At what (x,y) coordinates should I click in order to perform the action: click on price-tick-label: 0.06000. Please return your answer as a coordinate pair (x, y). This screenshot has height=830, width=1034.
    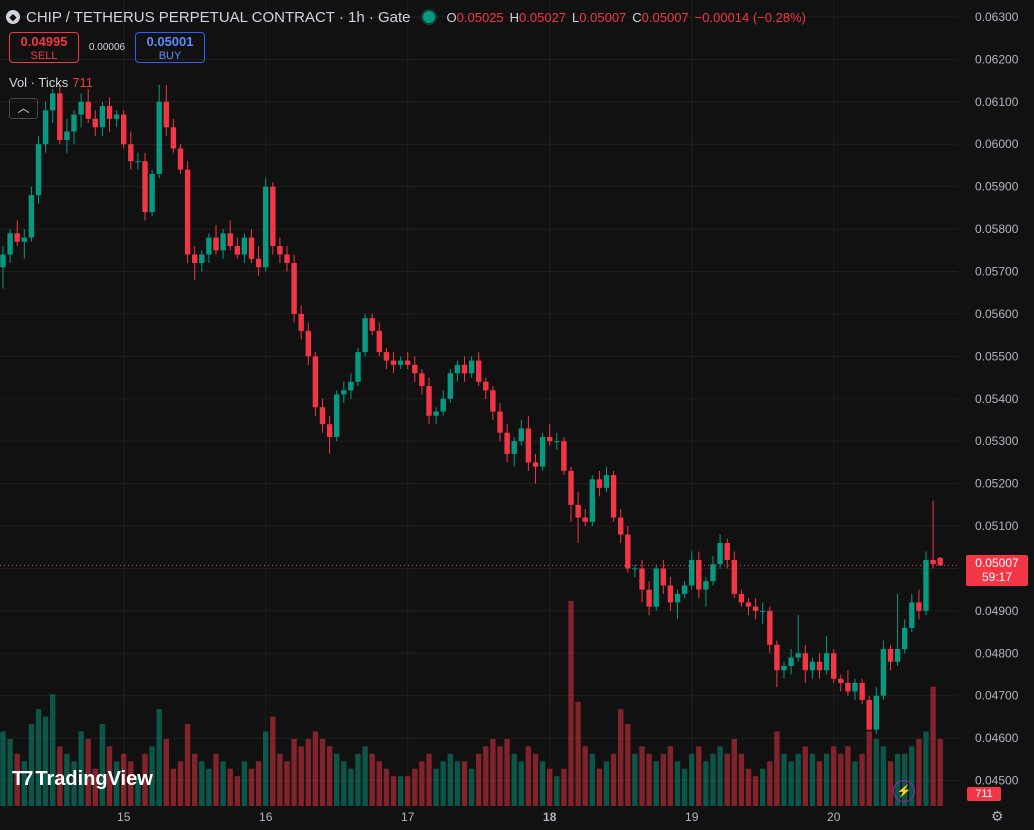
    Looking at the image, I should click on (997, 144).